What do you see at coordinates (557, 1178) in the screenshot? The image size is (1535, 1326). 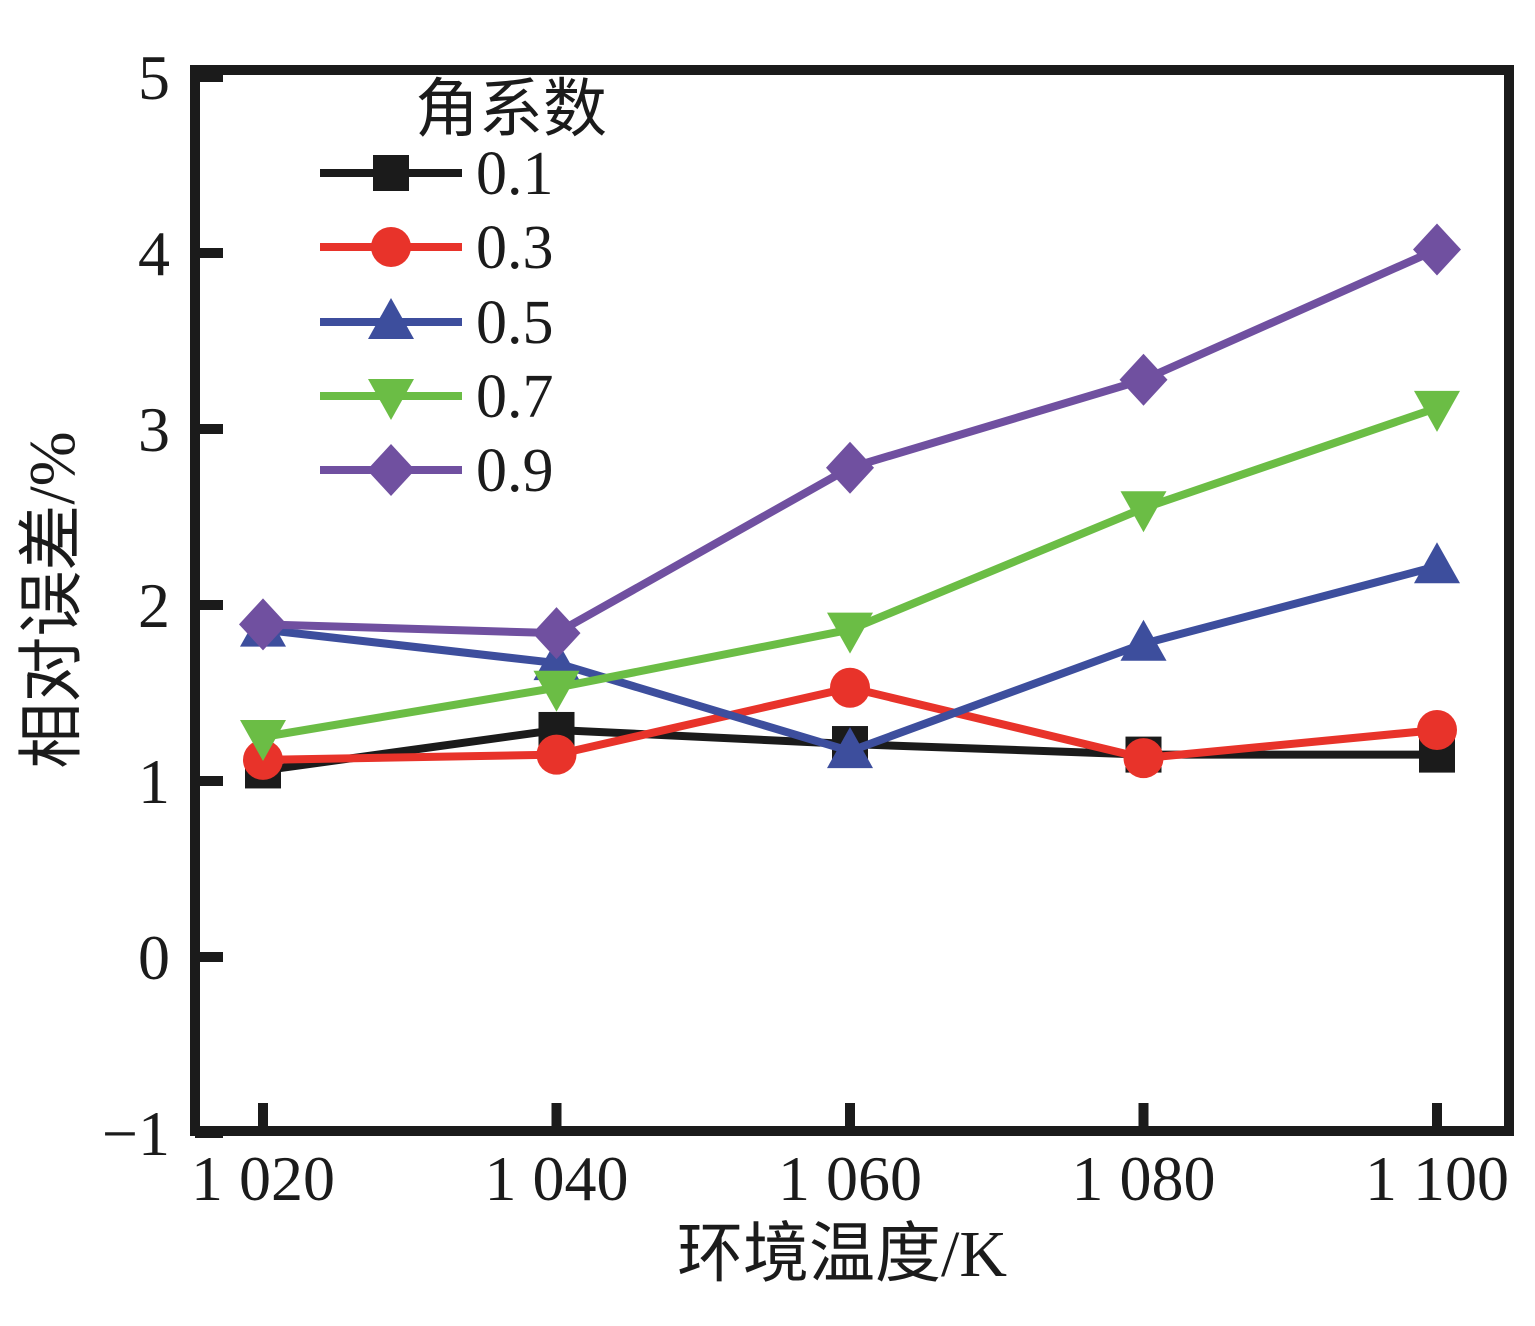 I see `x-tick-label: 1 040` at bounding box center [557, 1178].